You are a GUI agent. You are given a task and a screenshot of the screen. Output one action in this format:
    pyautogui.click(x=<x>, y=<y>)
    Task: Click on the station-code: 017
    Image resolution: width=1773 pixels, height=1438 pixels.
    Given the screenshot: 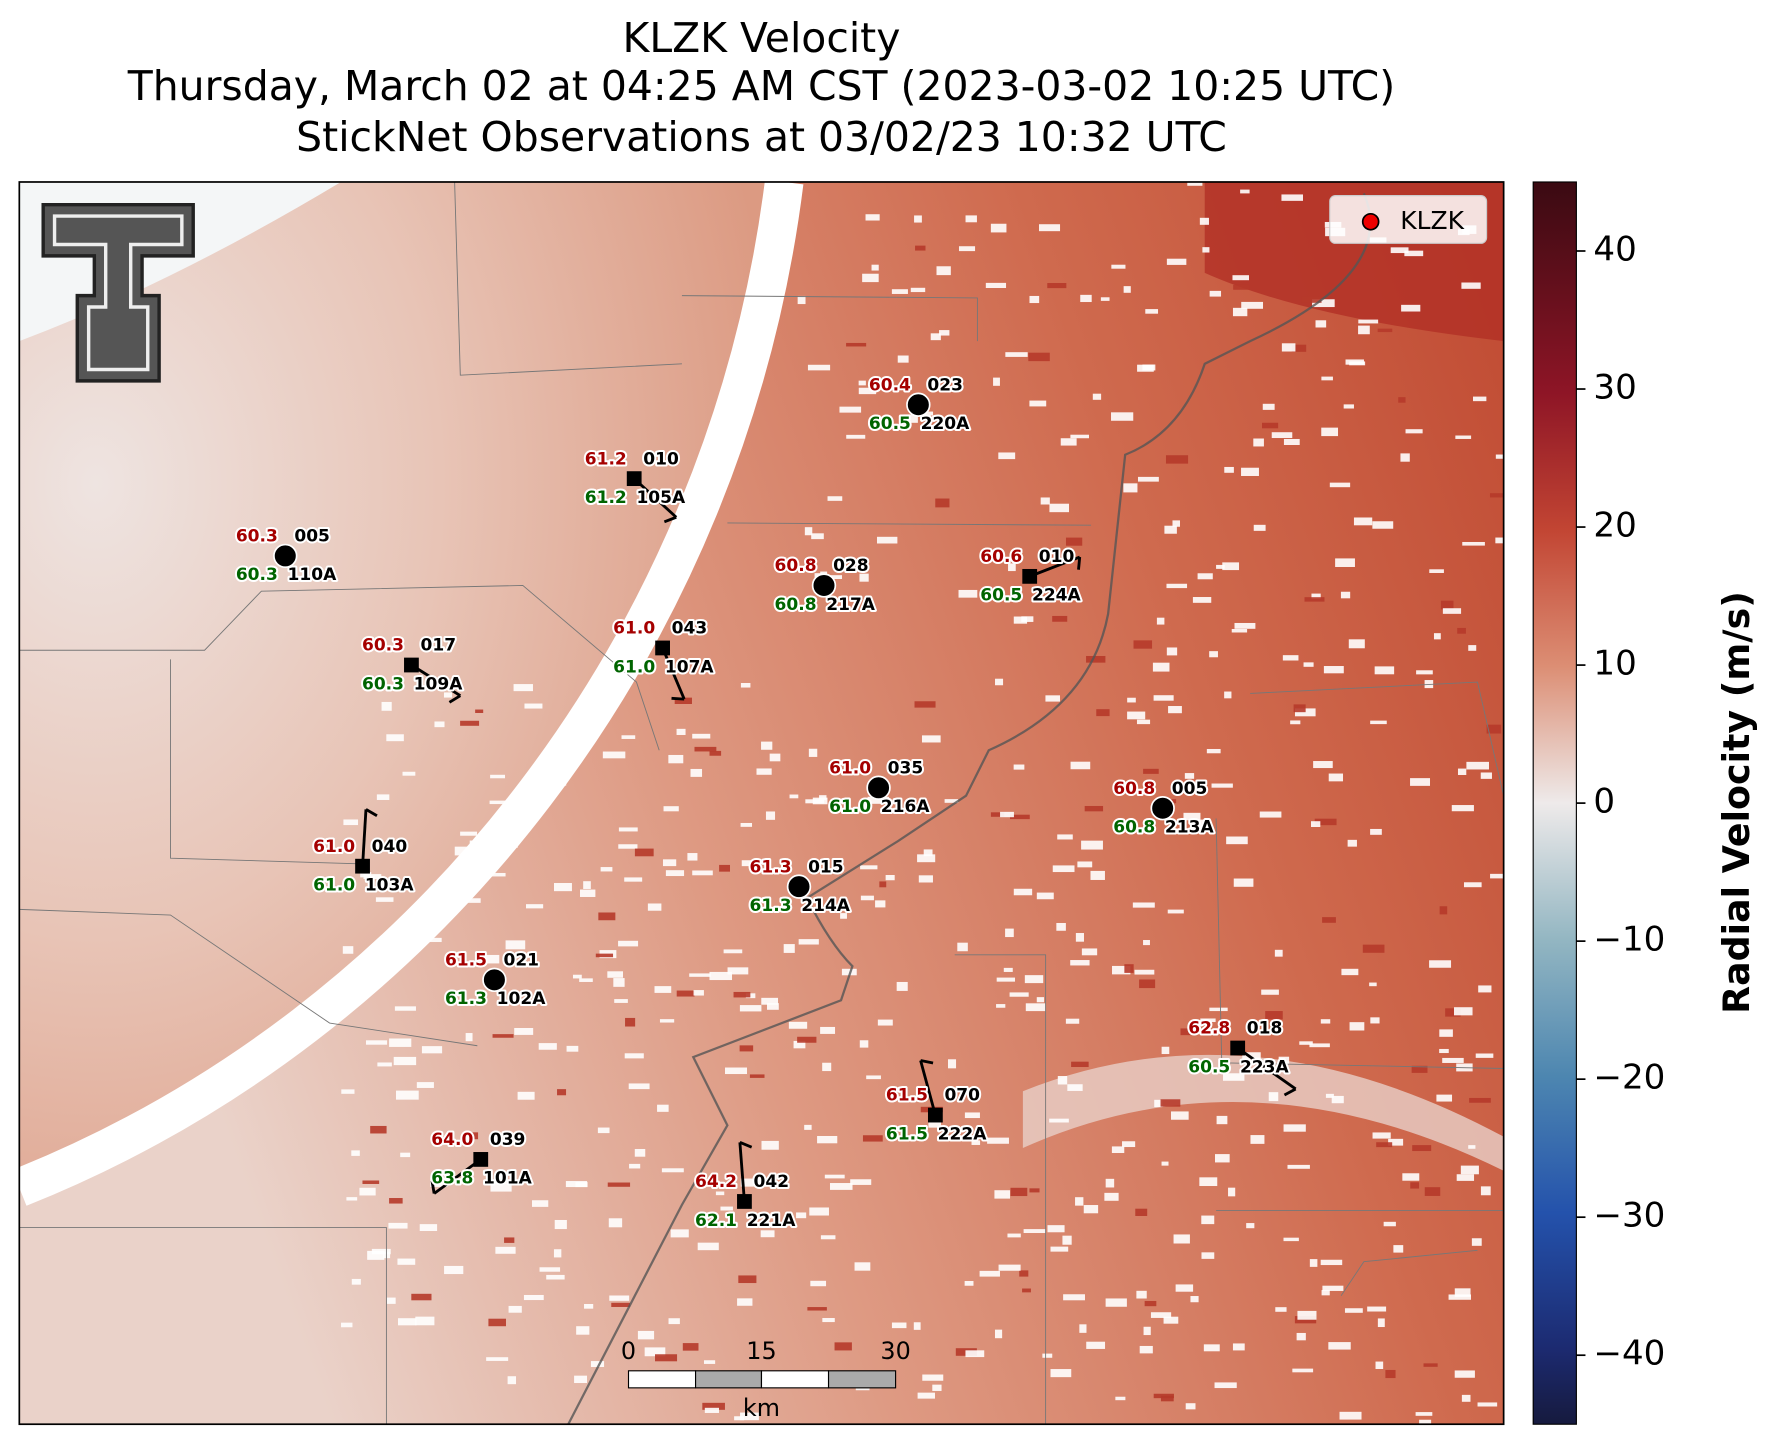 What is the action you would take?
    pyautogui.click(x=439, y=646)
    